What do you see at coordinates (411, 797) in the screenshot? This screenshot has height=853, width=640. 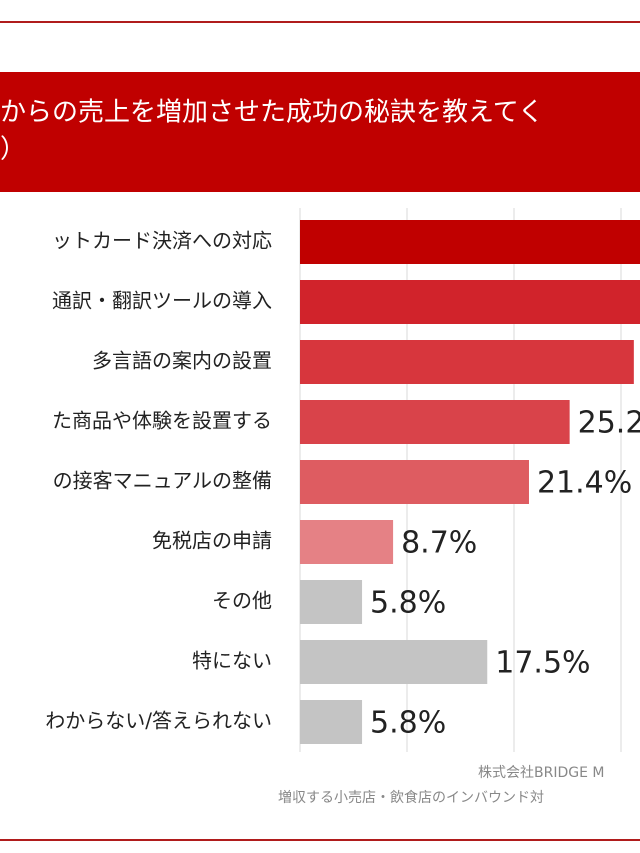 I see `source: 増収する小売店・飲食店のインバウンド対` at bounding box center [411, 797].